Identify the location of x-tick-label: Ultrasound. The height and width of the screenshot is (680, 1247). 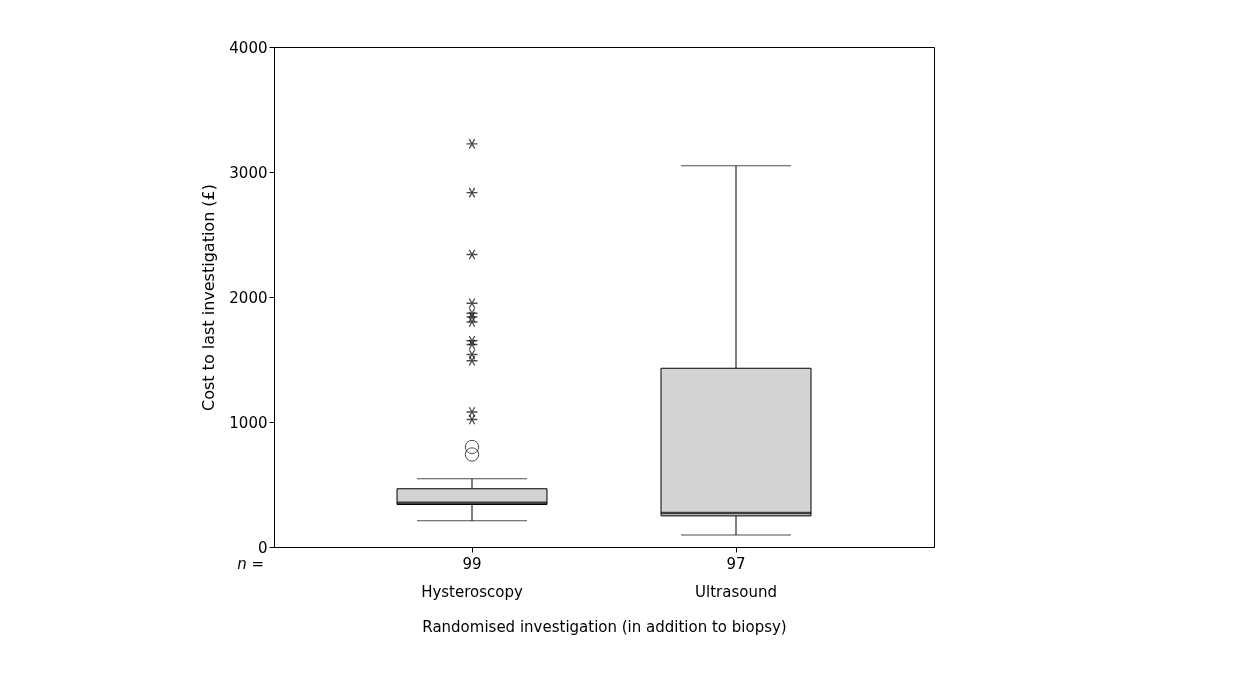
(736, 591).